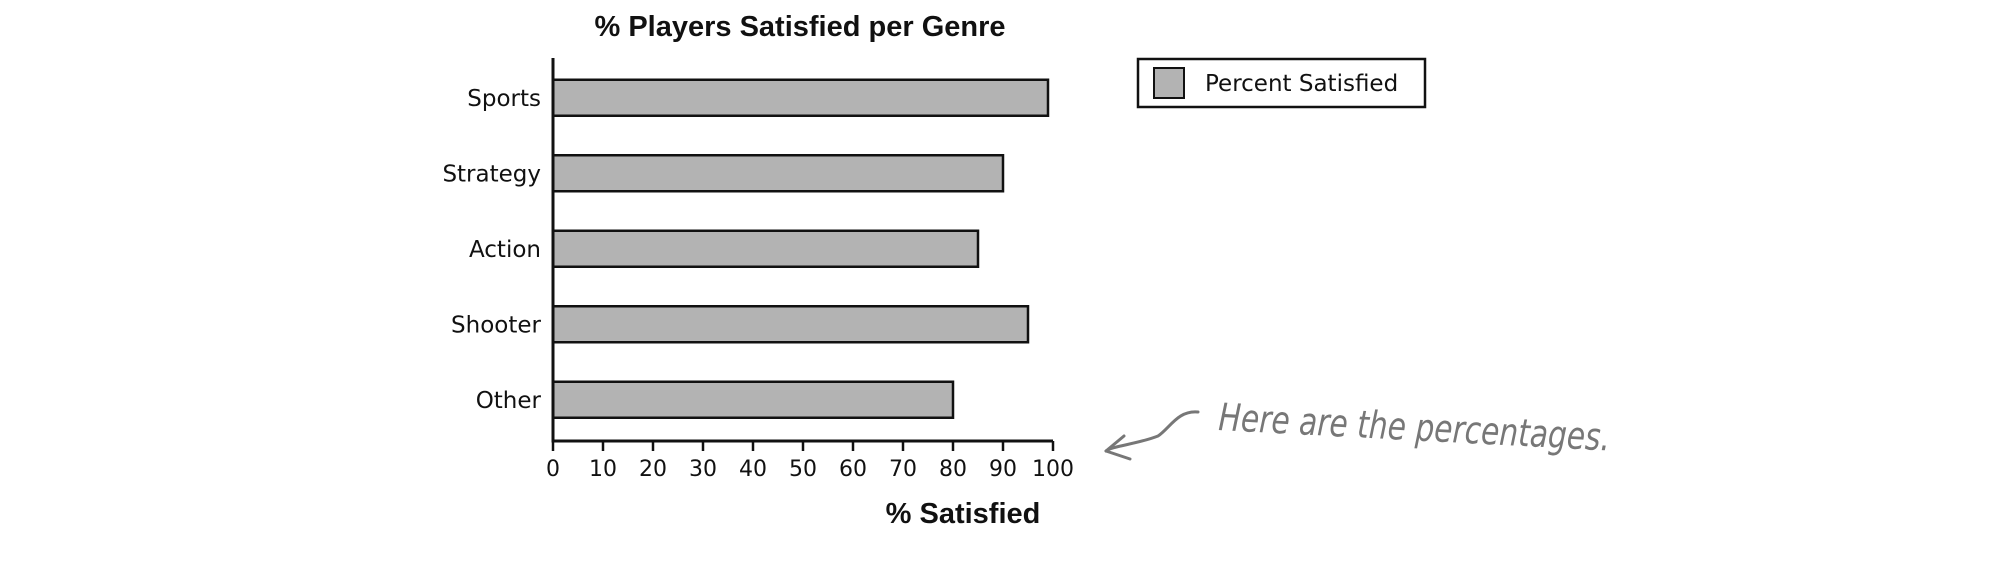 This screenshot has height=570, width=1994. What do you see at coordinates (653, 469) in the screenshot?
I see `x-tick-label-20: 20` at bounding box center [653, 469].